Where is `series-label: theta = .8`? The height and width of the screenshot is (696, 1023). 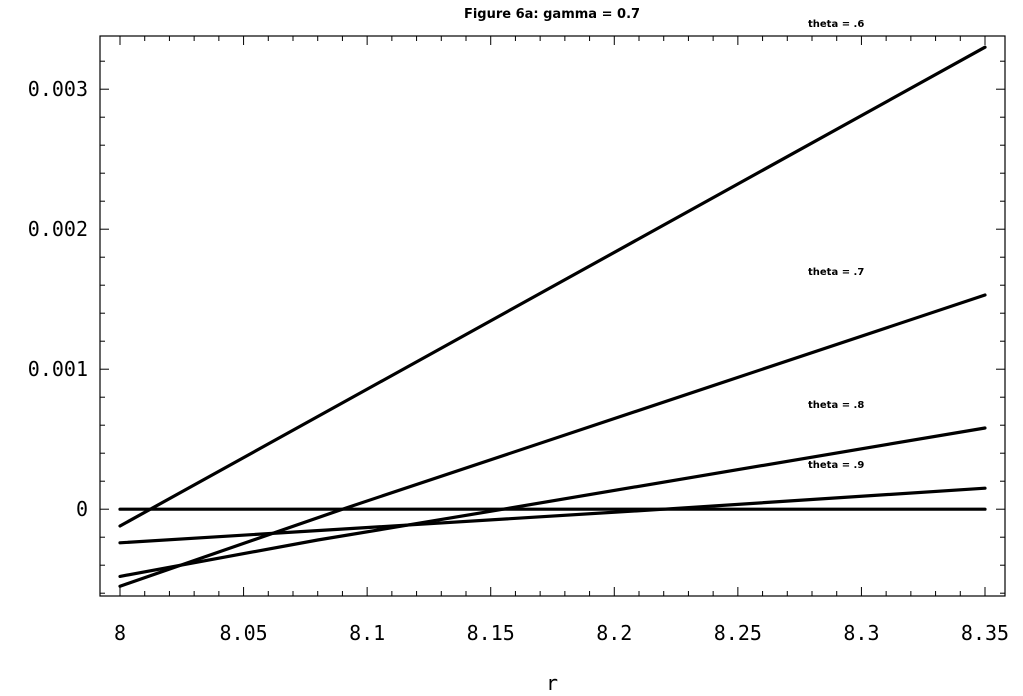
series-label: theta = .8 is located at coordinates (836, 405).